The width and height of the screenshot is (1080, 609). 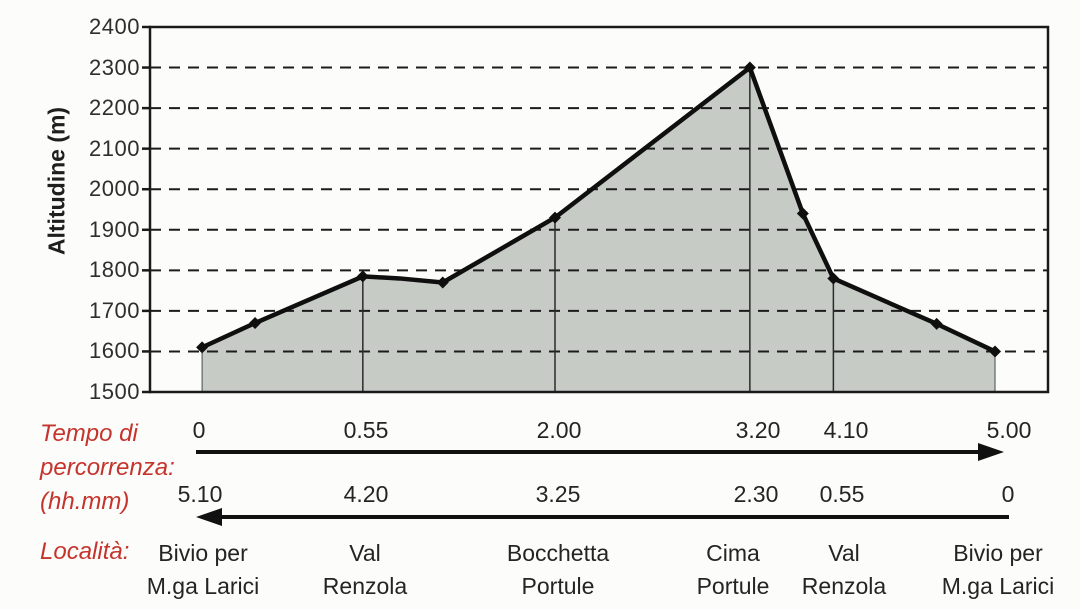 What do you see at coordinates (114, 107) in the screenshot?
I see `y-axis-tick-label: 2200` at bounding box center [114, 107].